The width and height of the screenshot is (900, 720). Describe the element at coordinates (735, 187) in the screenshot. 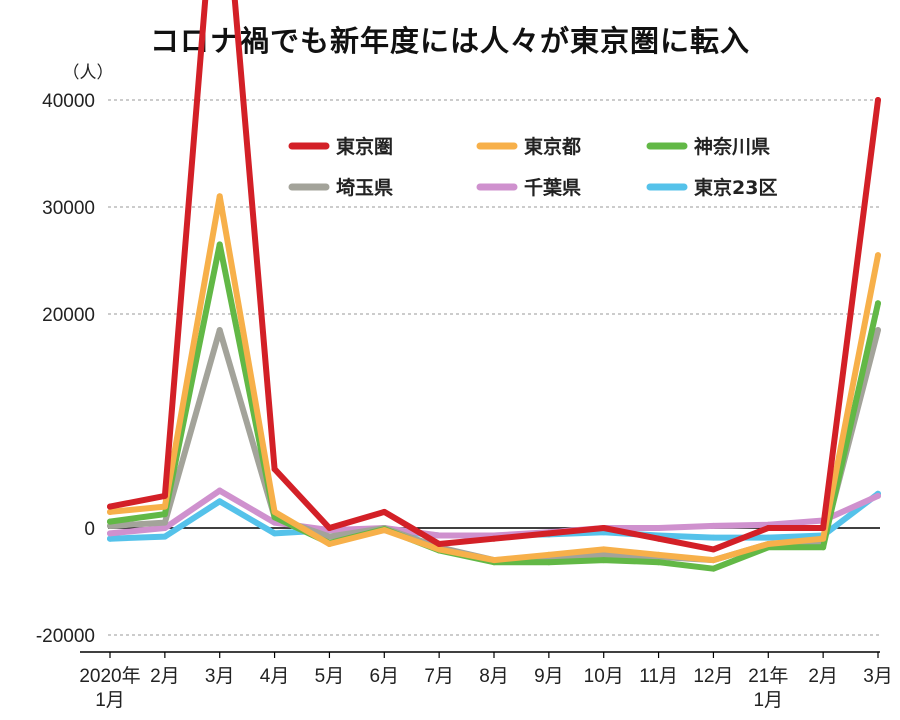

I see `legend-label: 東京23区` at that location.